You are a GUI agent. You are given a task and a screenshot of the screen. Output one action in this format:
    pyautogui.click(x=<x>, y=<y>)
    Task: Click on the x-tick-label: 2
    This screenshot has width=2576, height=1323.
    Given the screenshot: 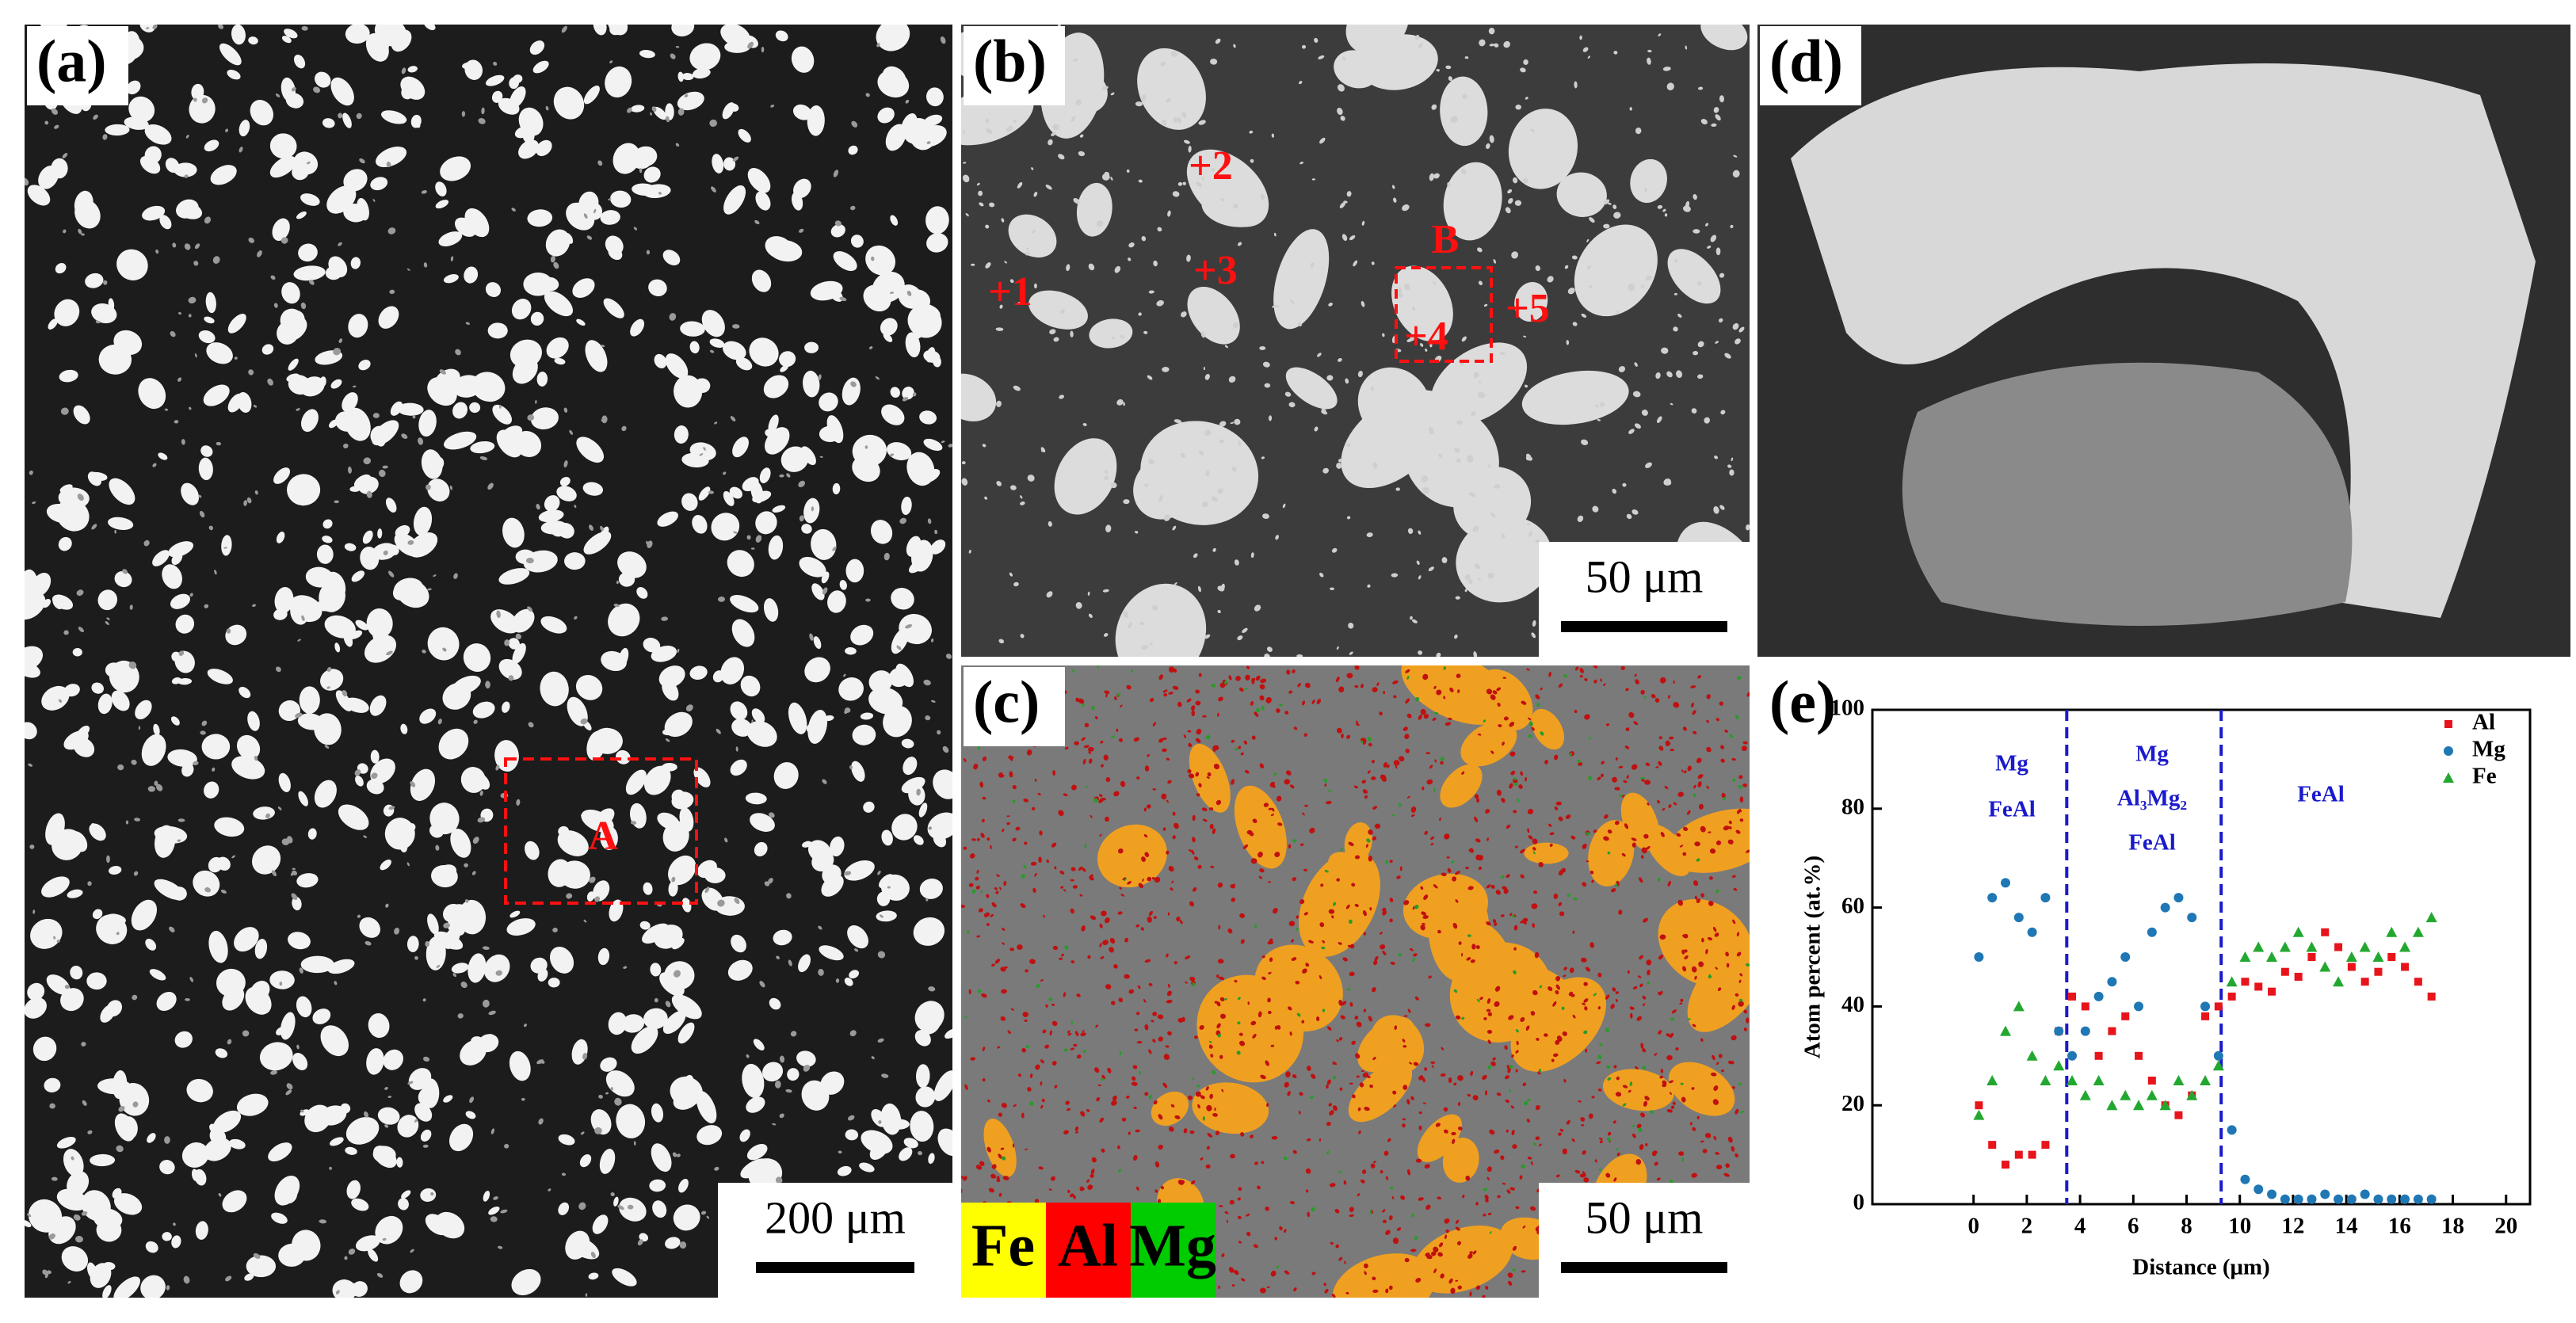 What is the action you would take?
    pyautogui.click(x=2027, y=1226)
    